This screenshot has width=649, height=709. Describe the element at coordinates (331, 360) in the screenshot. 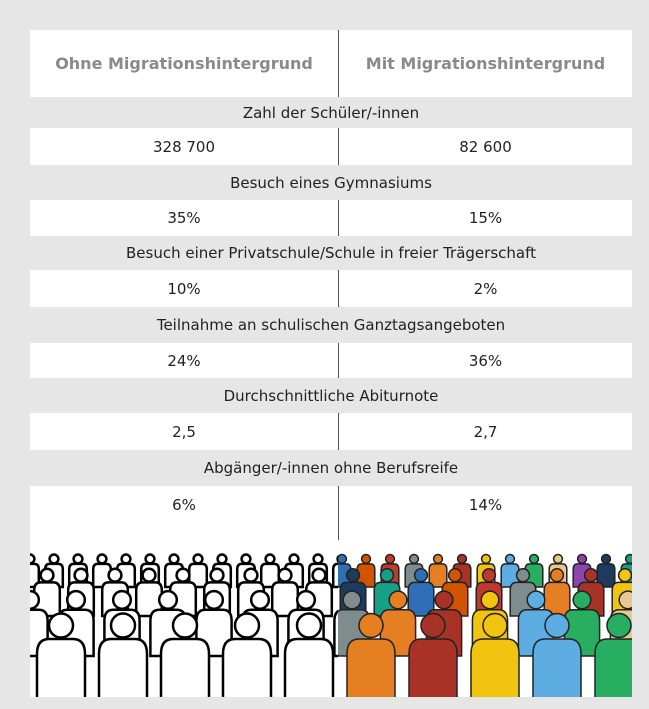

I see `value-row: 24% 36%` at that location.